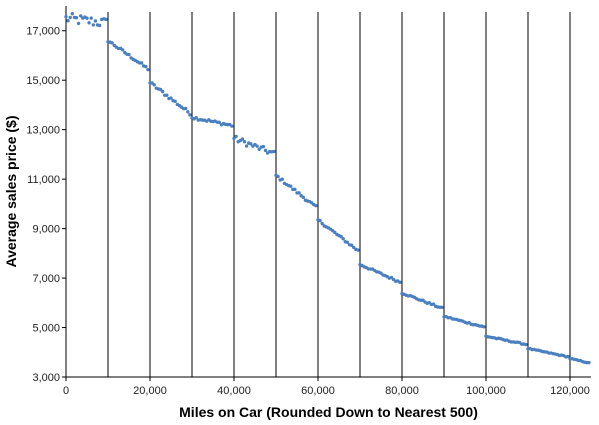 The width and height of the screenshot is (599, 425). I want to click on x-tick-label: 60,000, so click(318, 391).